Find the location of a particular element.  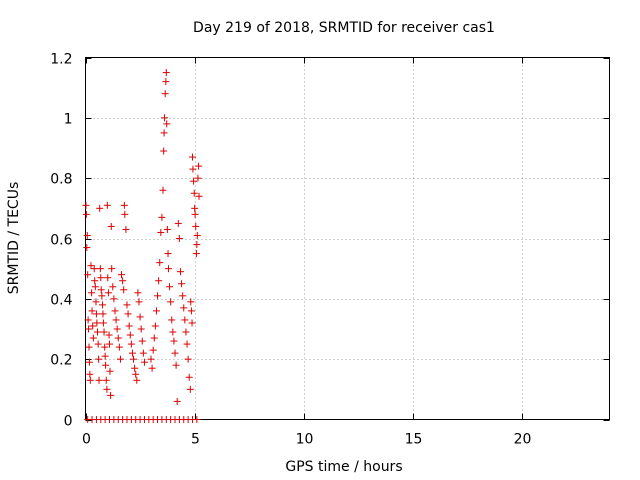

y-tick-label: 1.2 is located at coordinates (61, 60).